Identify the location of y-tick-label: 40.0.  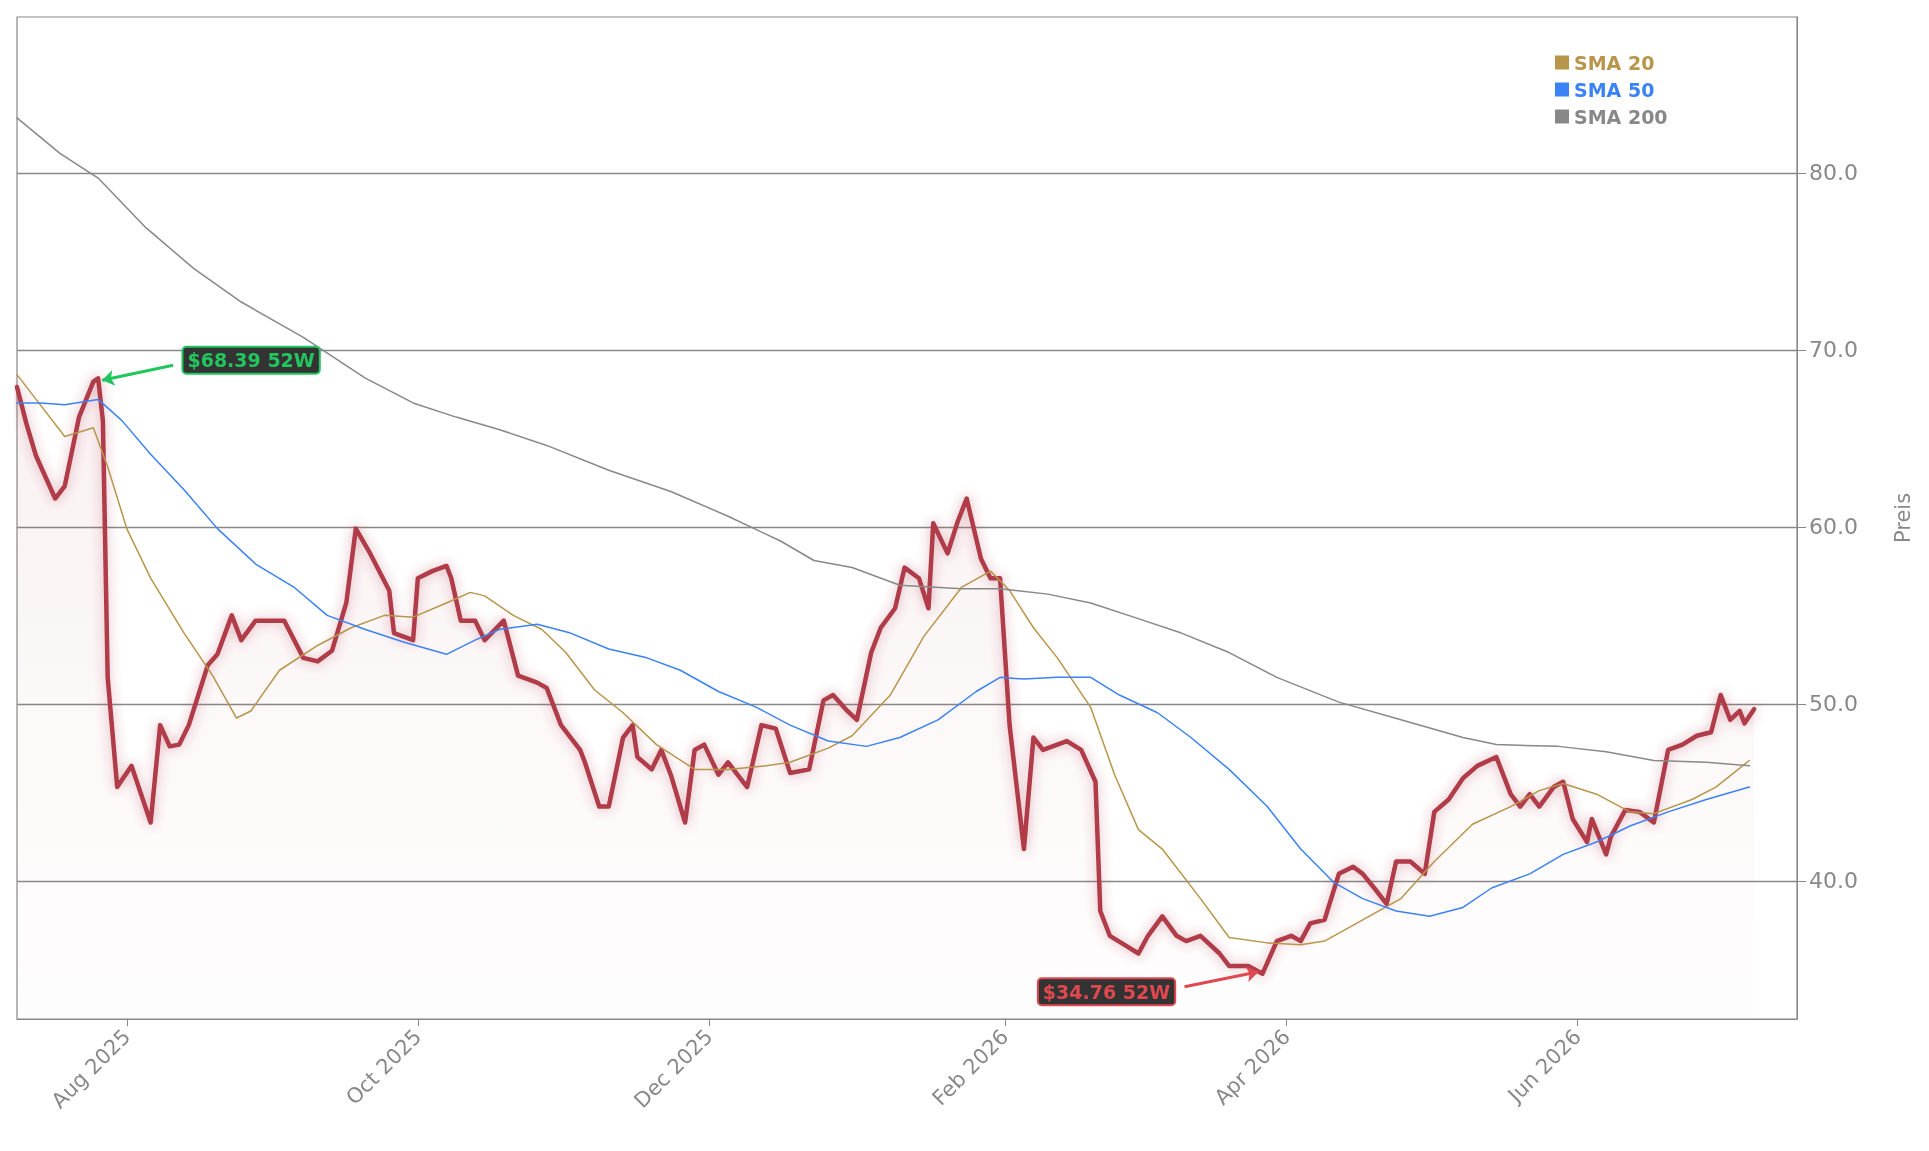
(1833, 881).